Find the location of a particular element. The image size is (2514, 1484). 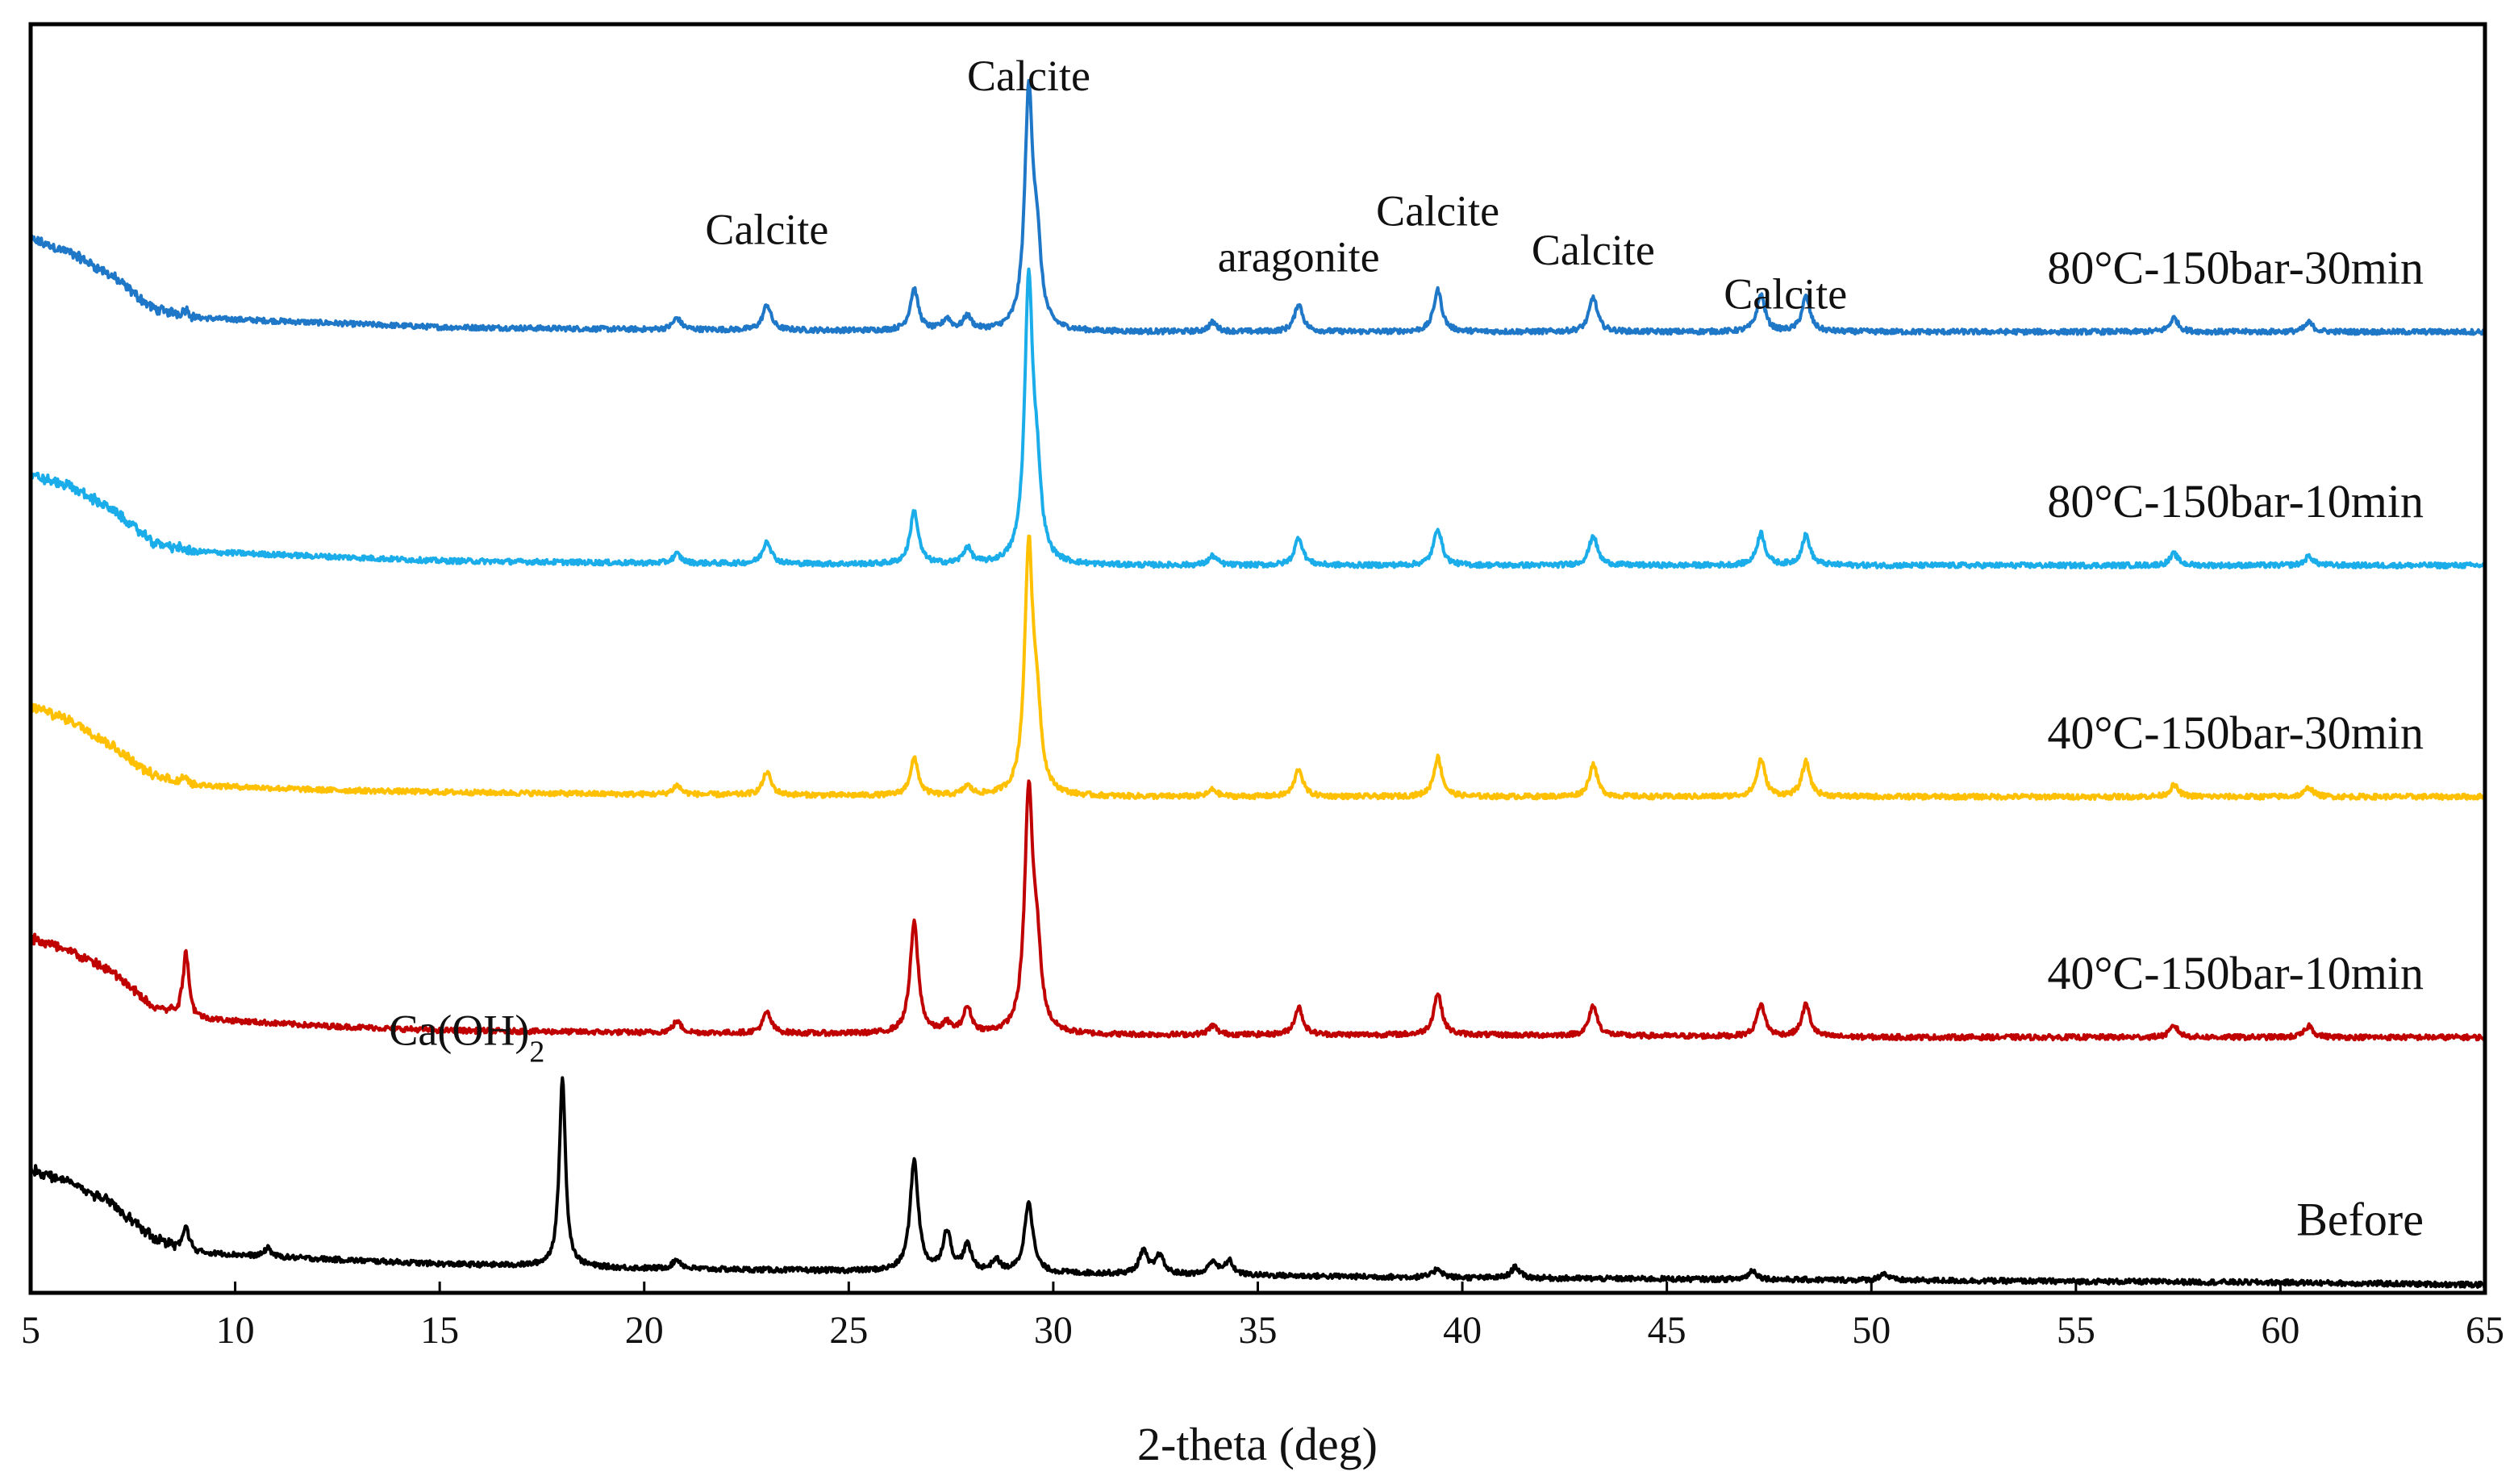

x-tick-label: 20 is located at coordinates (645, 1330).